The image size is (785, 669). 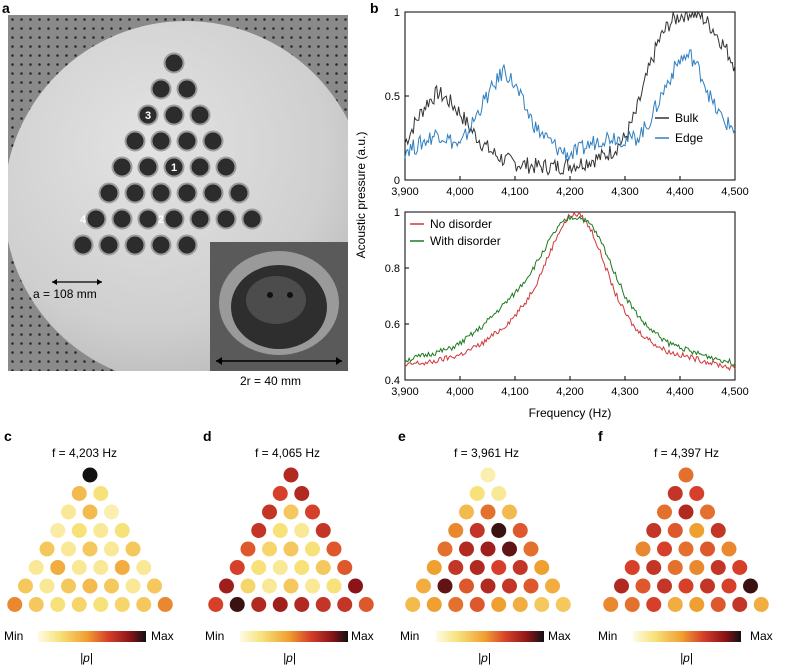 I want to click on series-line-with-disorder, so click(x=570, y=290).